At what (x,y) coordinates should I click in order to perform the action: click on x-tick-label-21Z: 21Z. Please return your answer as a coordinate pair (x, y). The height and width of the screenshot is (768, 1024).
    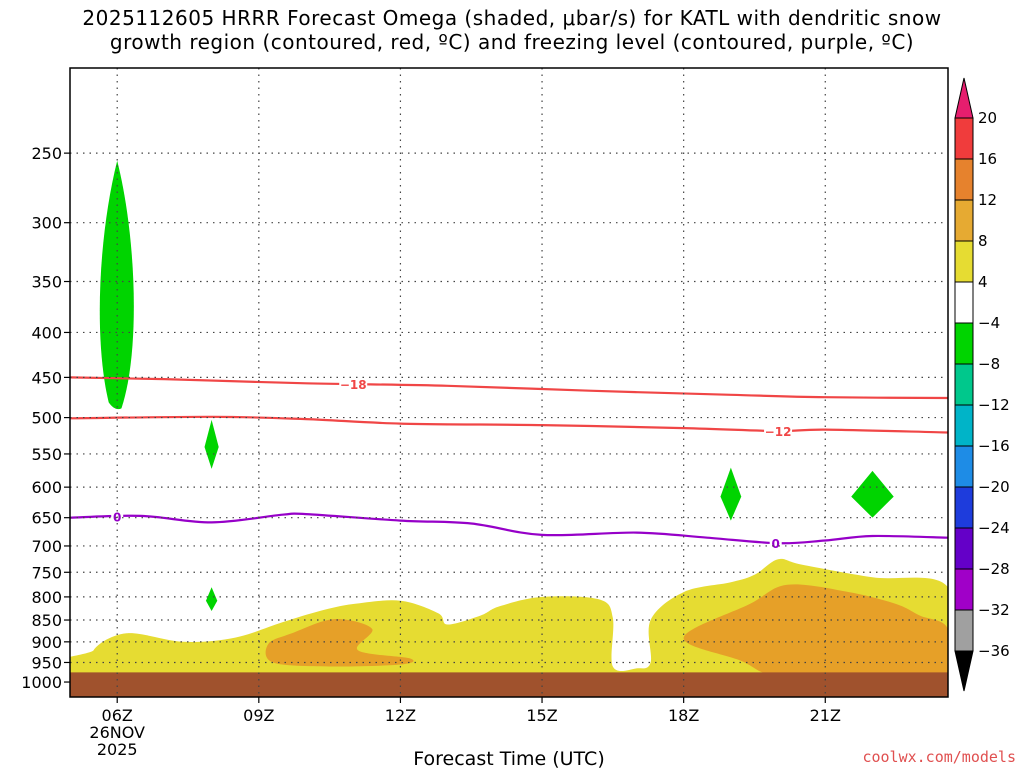
    Looking at the image, I should click on (825, 715).